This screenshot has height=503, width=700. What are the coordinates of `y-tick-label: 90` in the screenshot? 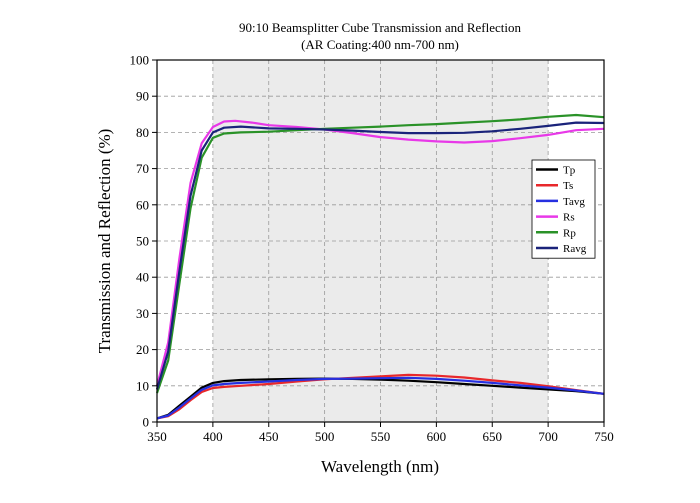 It's located at (142, 96).